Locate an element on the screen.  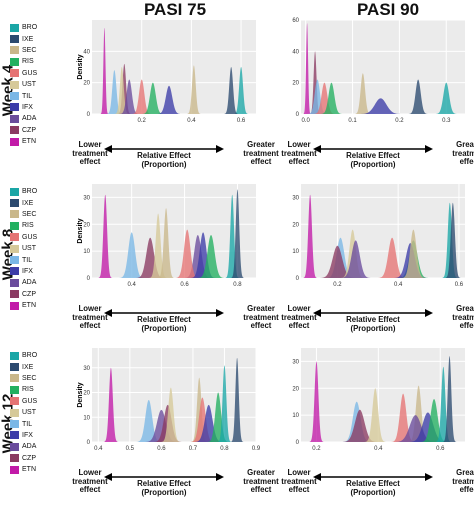
x-tick-label: 0.1 is located at coordinates (352, 121).